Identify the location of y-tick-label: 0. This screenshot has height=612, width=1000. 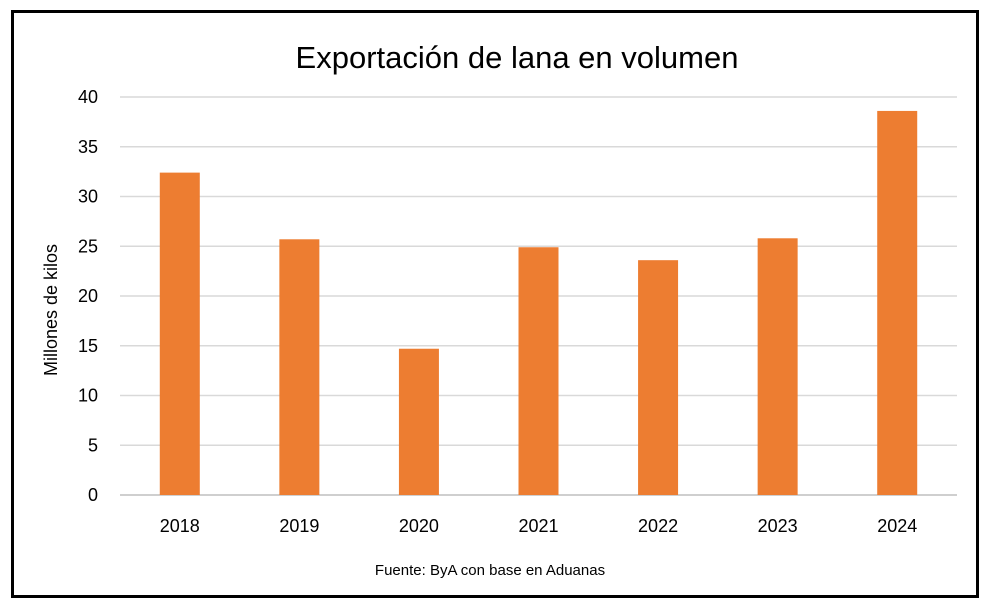
(93, 495).